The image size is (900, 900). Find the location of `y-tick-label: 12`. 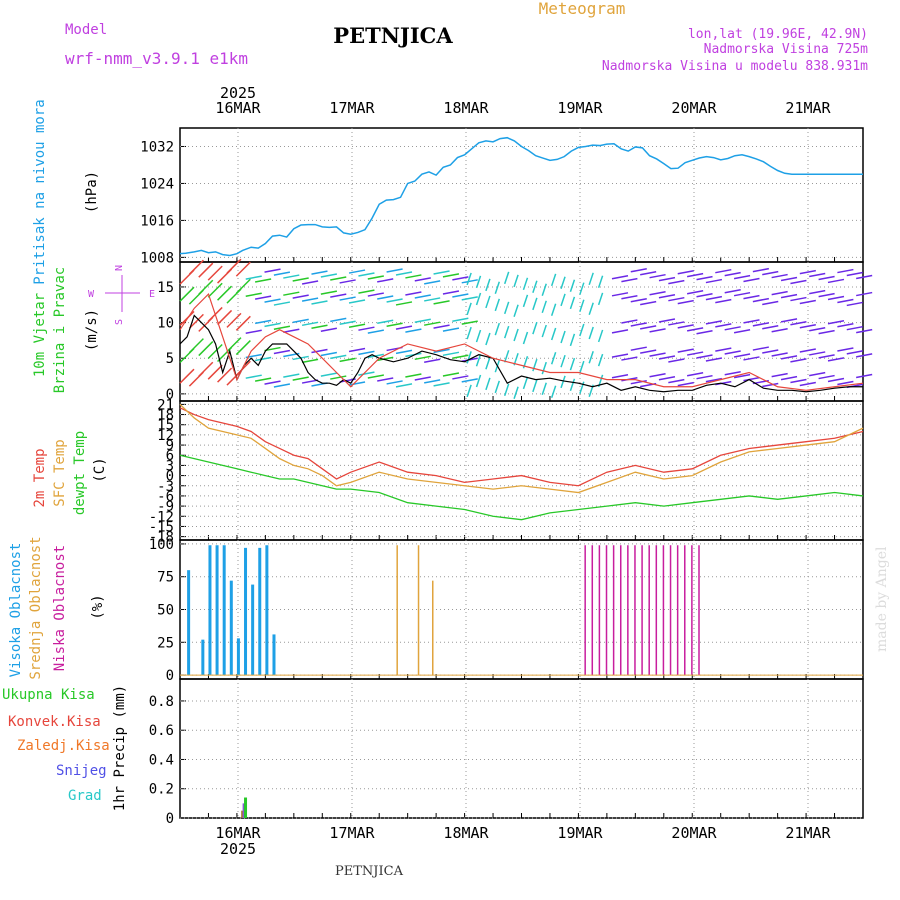

y-tick-label: 12 is located at coordinates (165, 436).